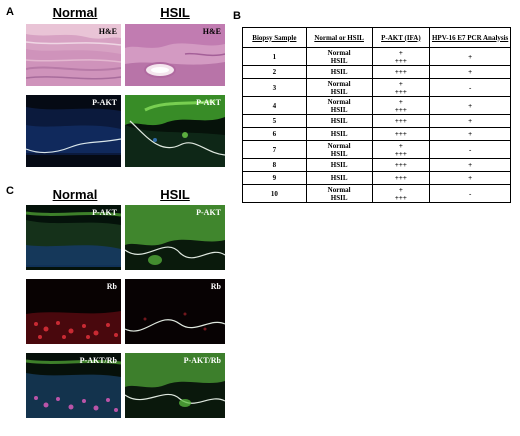 The width and height of the screenshot is (520, 436). I want to click on sample-cell: 1, so click(274, 56).